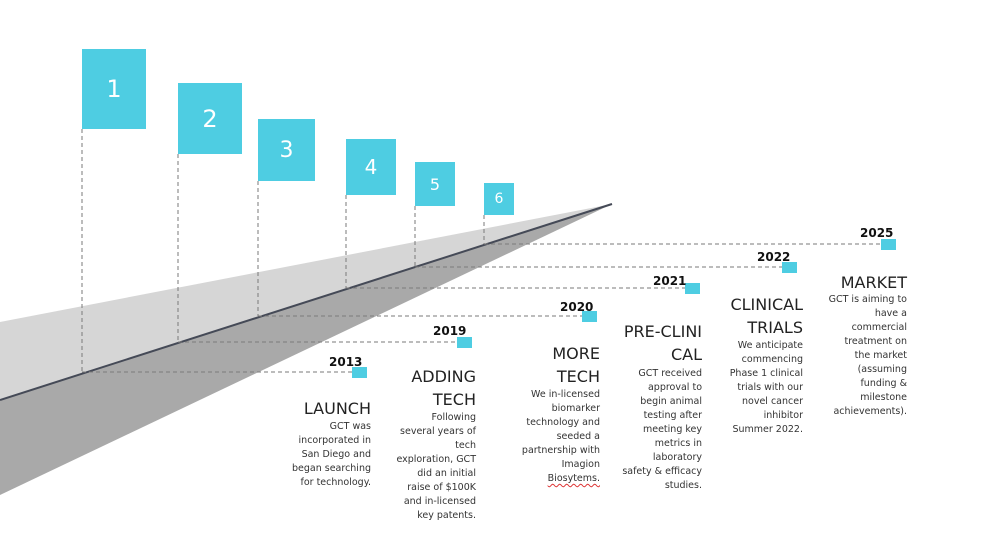  What do you see at coordinates (870, 411) in the screenshot?
I see `milestone-description-line: achievements).` at bounding box center [870, 411].